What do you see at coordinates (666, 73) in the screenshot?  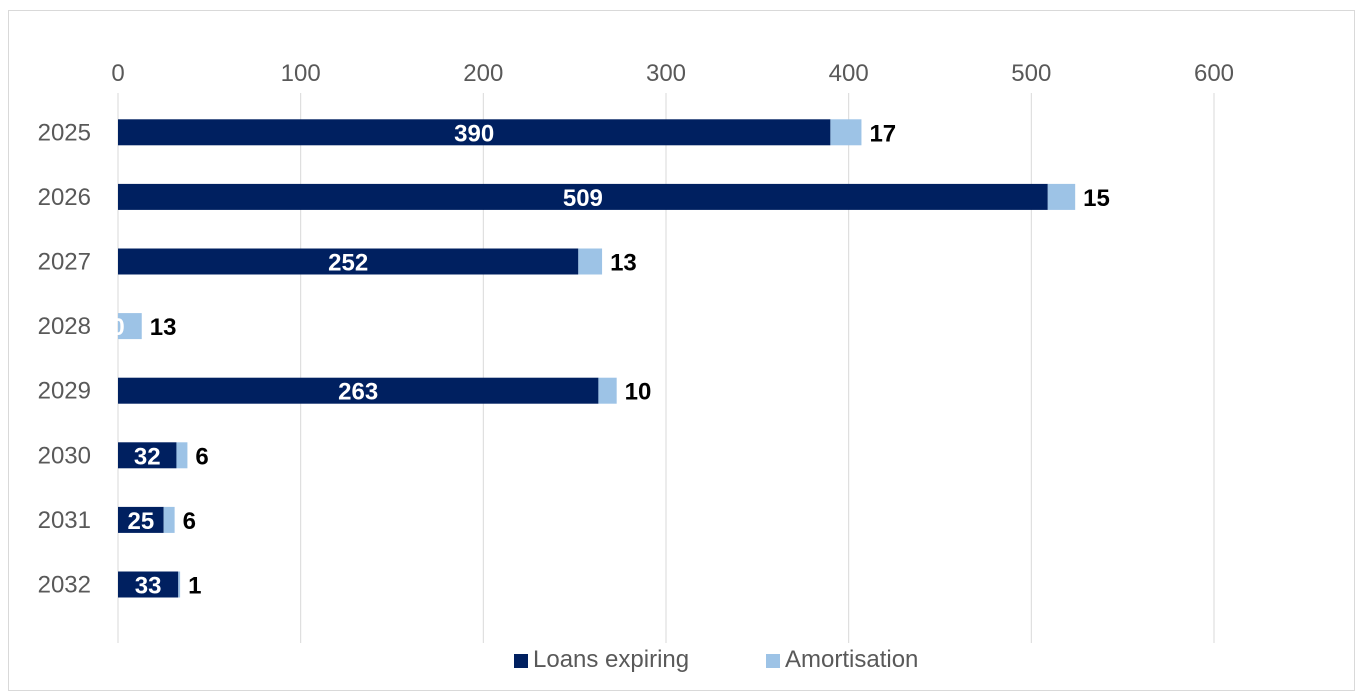 I see `x-tick-label: 300` at bounding box center [666, 73].